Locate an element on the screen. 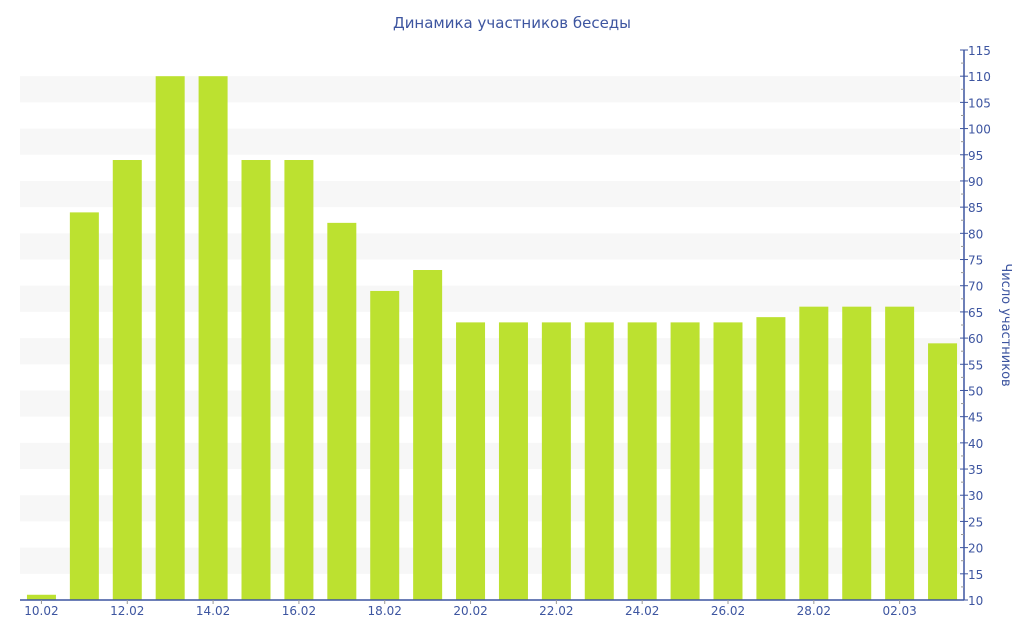 The height and width of the screenshot is (644, 1024). x-tick-label: 18.02 is located at coordinates (385, 611).